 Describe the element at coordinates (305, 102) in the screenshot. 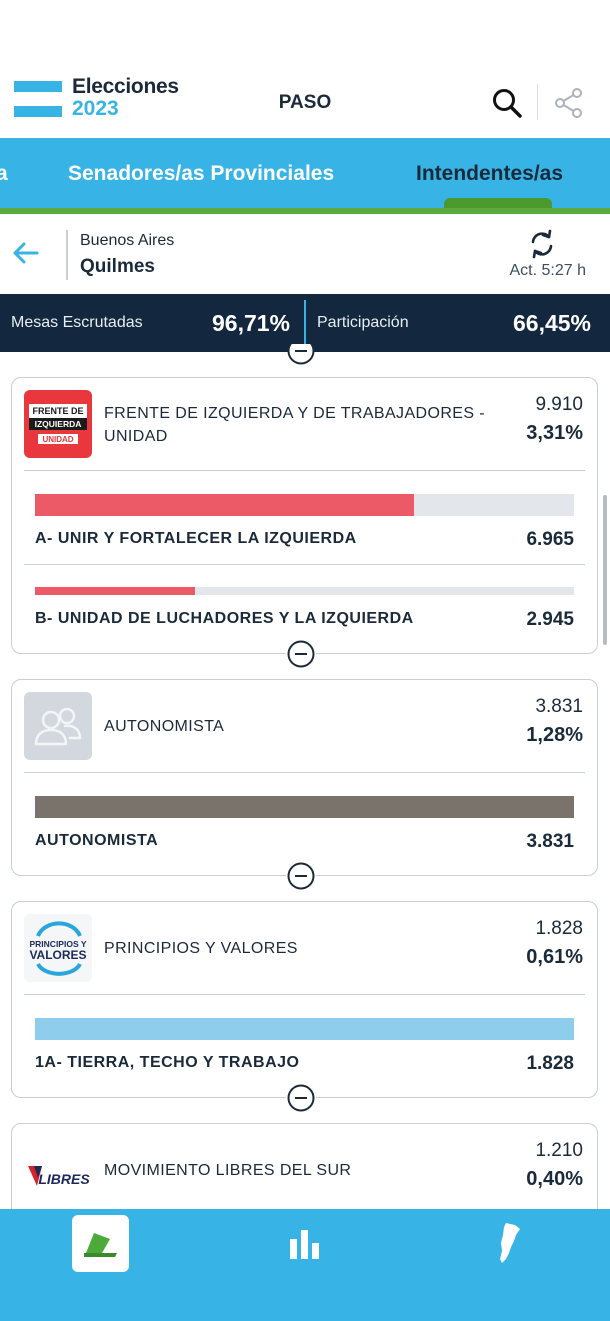

I see `page-title: PASO` at that location.